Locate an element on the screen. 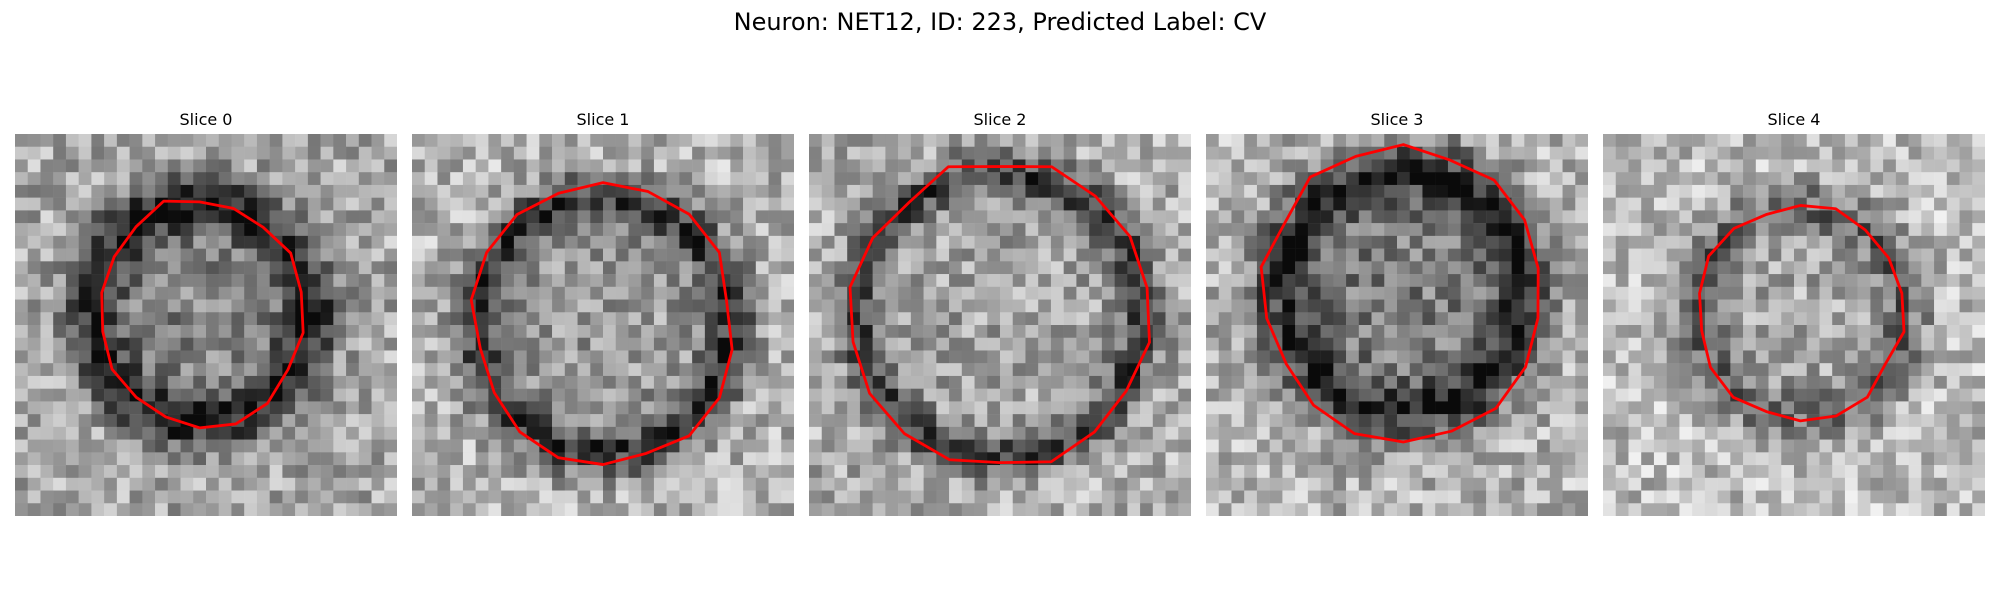 This screenshot has width=2000, height=600. slice-label-3: Slice 3 is located at coordinates (1397, 119).